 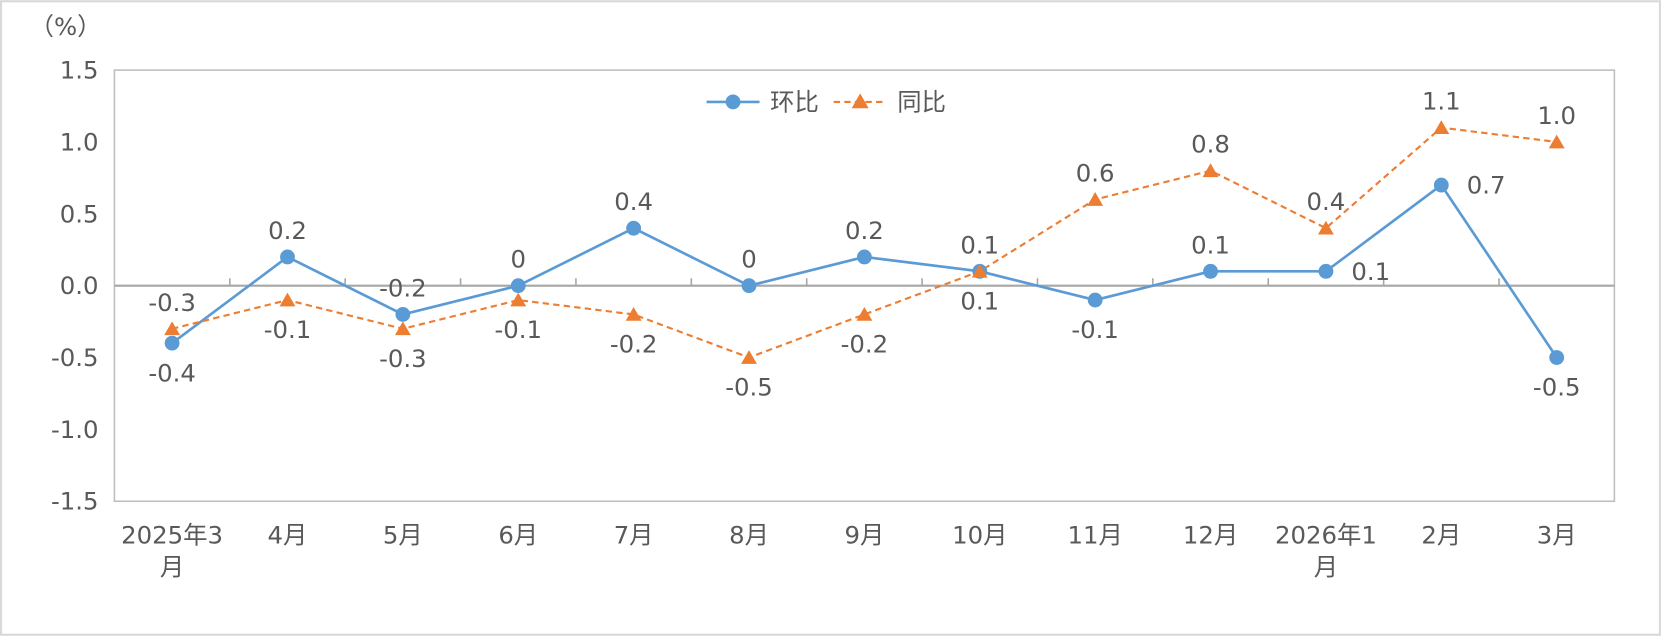 What do you see at coordinates (921, 101) in the screenshot?
I see `legend-label: 同比` at bounding box center [921, 101].